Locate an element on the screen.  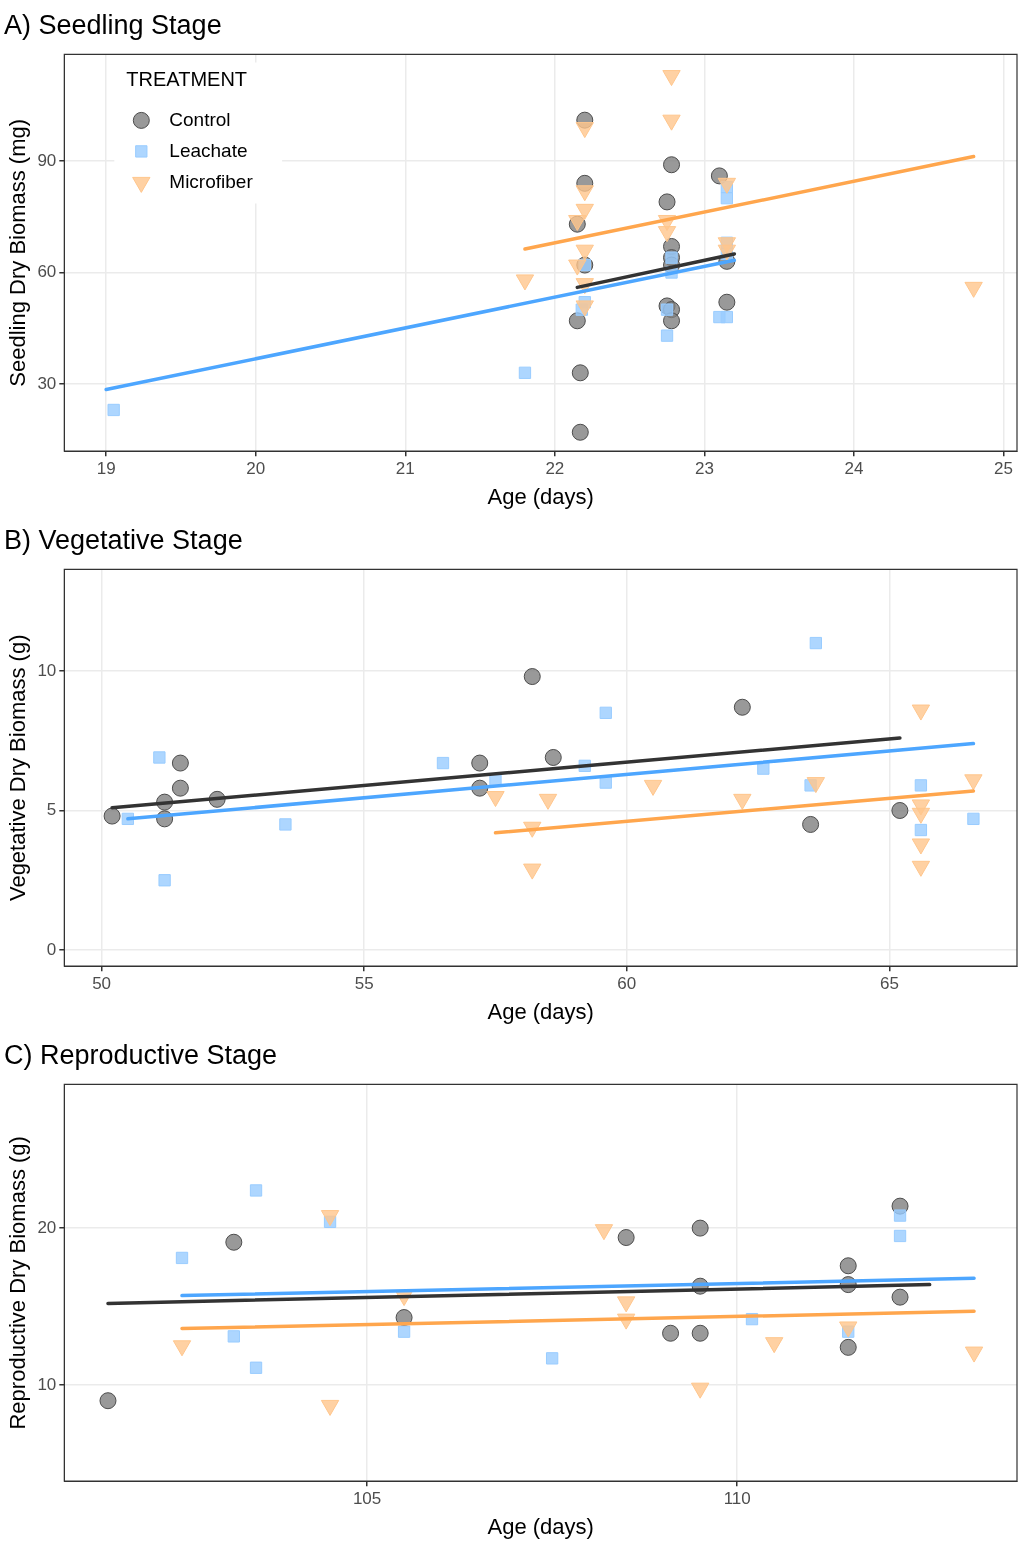
y-tick-label: 60 is located at coordinates (47, 272).